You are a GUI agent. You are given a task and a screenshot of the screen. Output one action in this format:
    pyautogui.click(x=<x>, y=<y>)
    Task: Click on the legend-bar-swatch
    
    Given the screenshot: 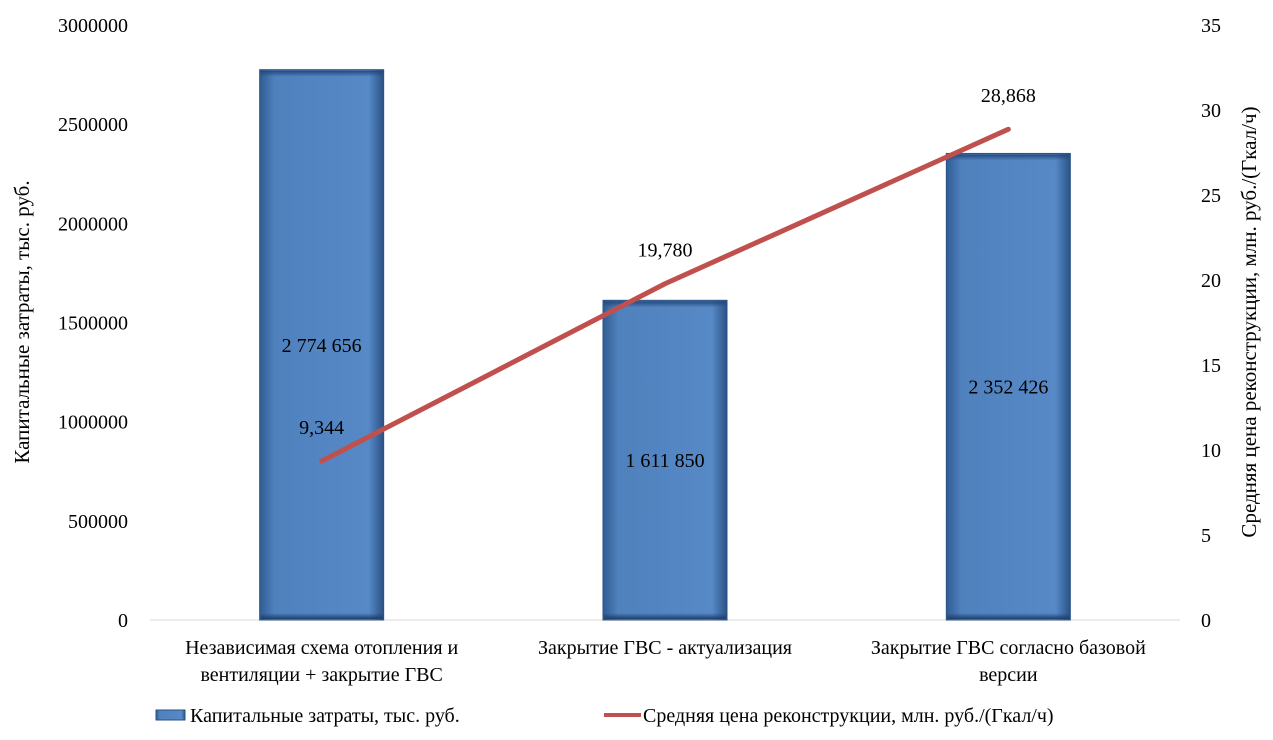 What is the action you would take?
    pyautogui.click(x=170, y=715)
    